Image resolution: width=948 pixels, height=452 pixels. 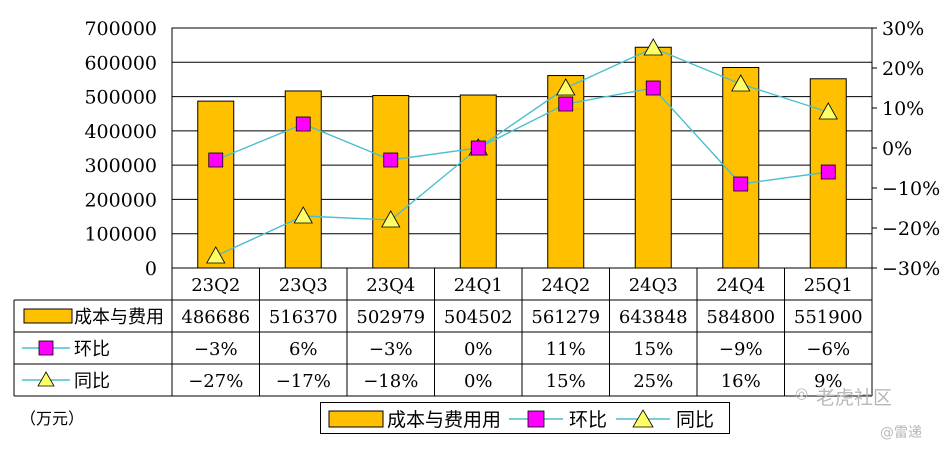 What do you see at coordinates (911, 189) in the screenshot?
I see `y-right-tick-label: −10%` at bounding box center [911, 189].